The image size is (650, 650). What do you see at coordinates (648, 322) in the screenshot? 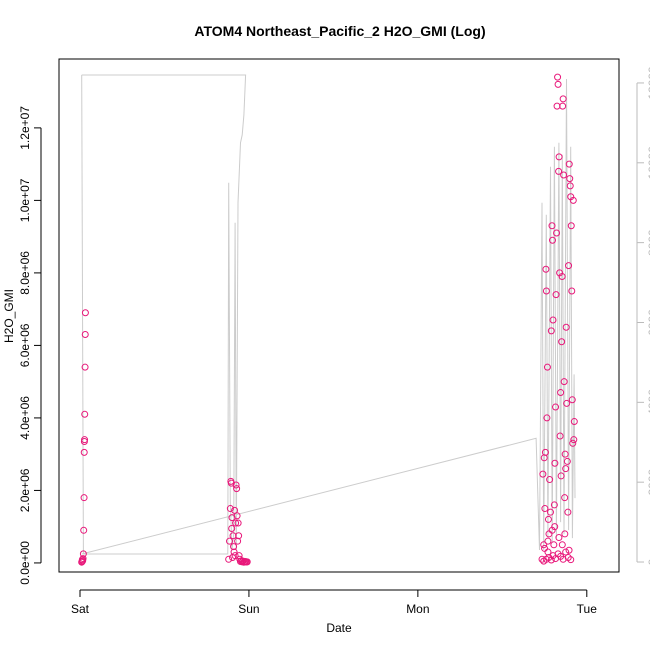
I see `right-tick-label: 6000` at bounding box center [648, 322].